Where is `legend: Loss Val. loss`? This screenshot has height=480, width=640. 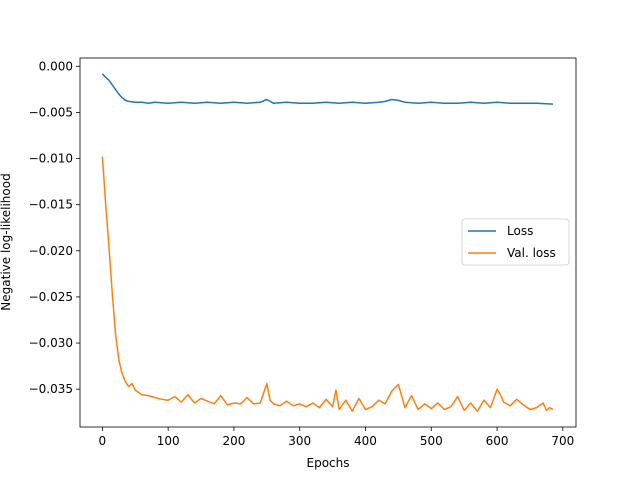
legend: Loss Val. loss is located at coordinates (515, 242).